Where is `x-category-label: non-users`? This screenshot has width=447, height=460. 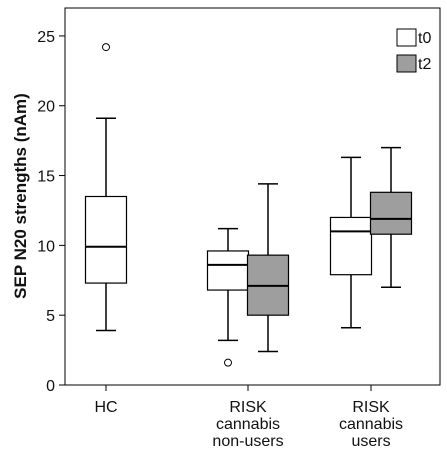
x-category-label: non-users is located at coordinates (247, 441).